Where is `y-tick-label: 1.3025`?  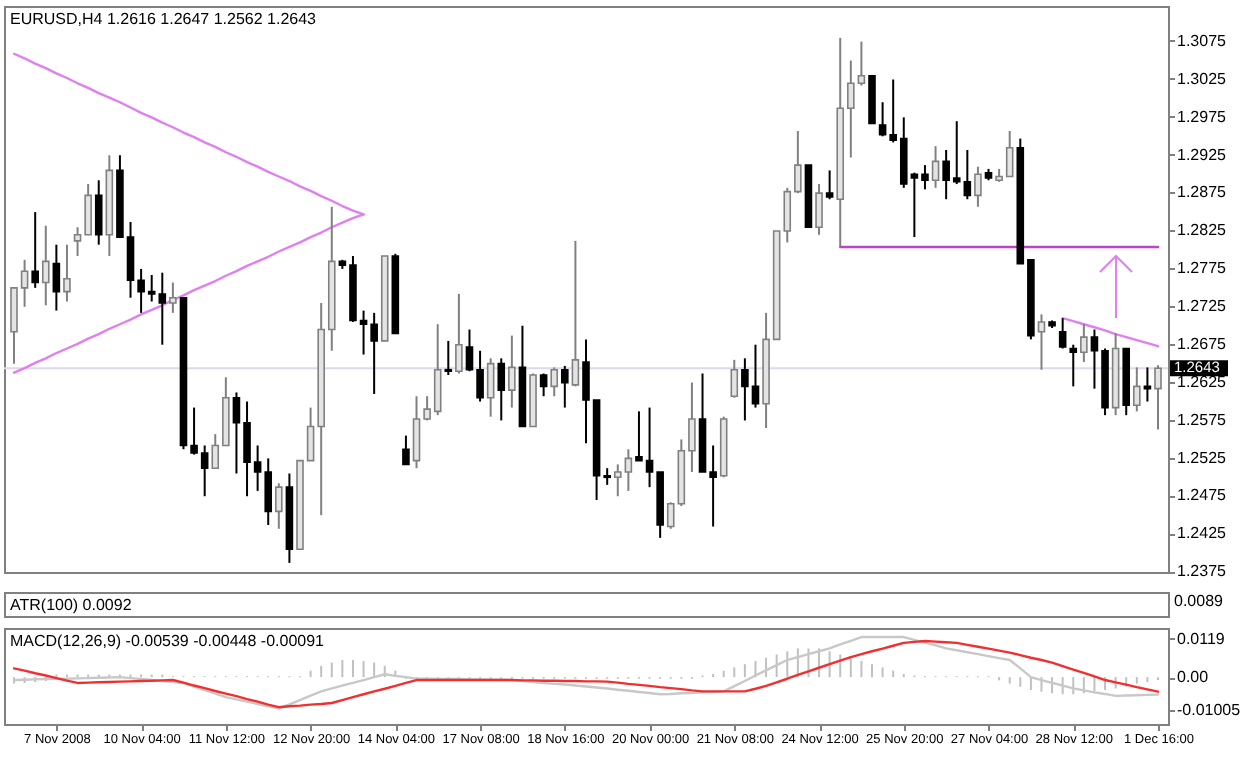 y-tick-label: 1.3025 is located at coordinates (1202, 78).